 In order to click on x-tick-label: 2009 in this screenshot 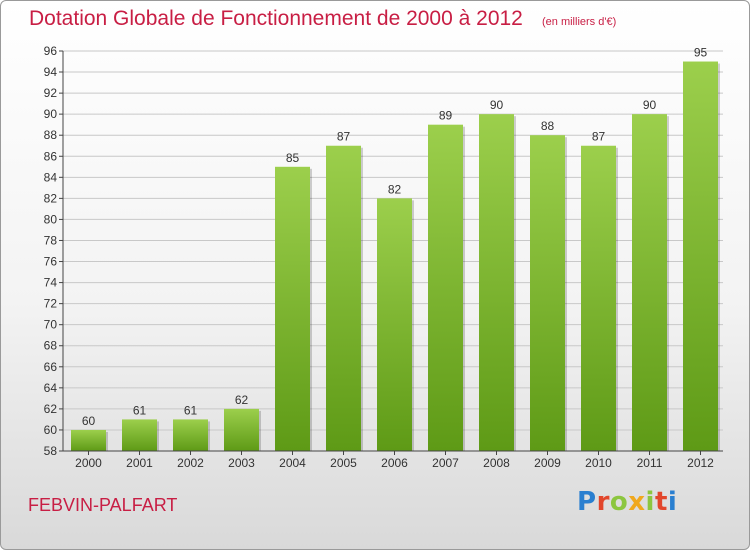, I will do `click(547, 463)`.